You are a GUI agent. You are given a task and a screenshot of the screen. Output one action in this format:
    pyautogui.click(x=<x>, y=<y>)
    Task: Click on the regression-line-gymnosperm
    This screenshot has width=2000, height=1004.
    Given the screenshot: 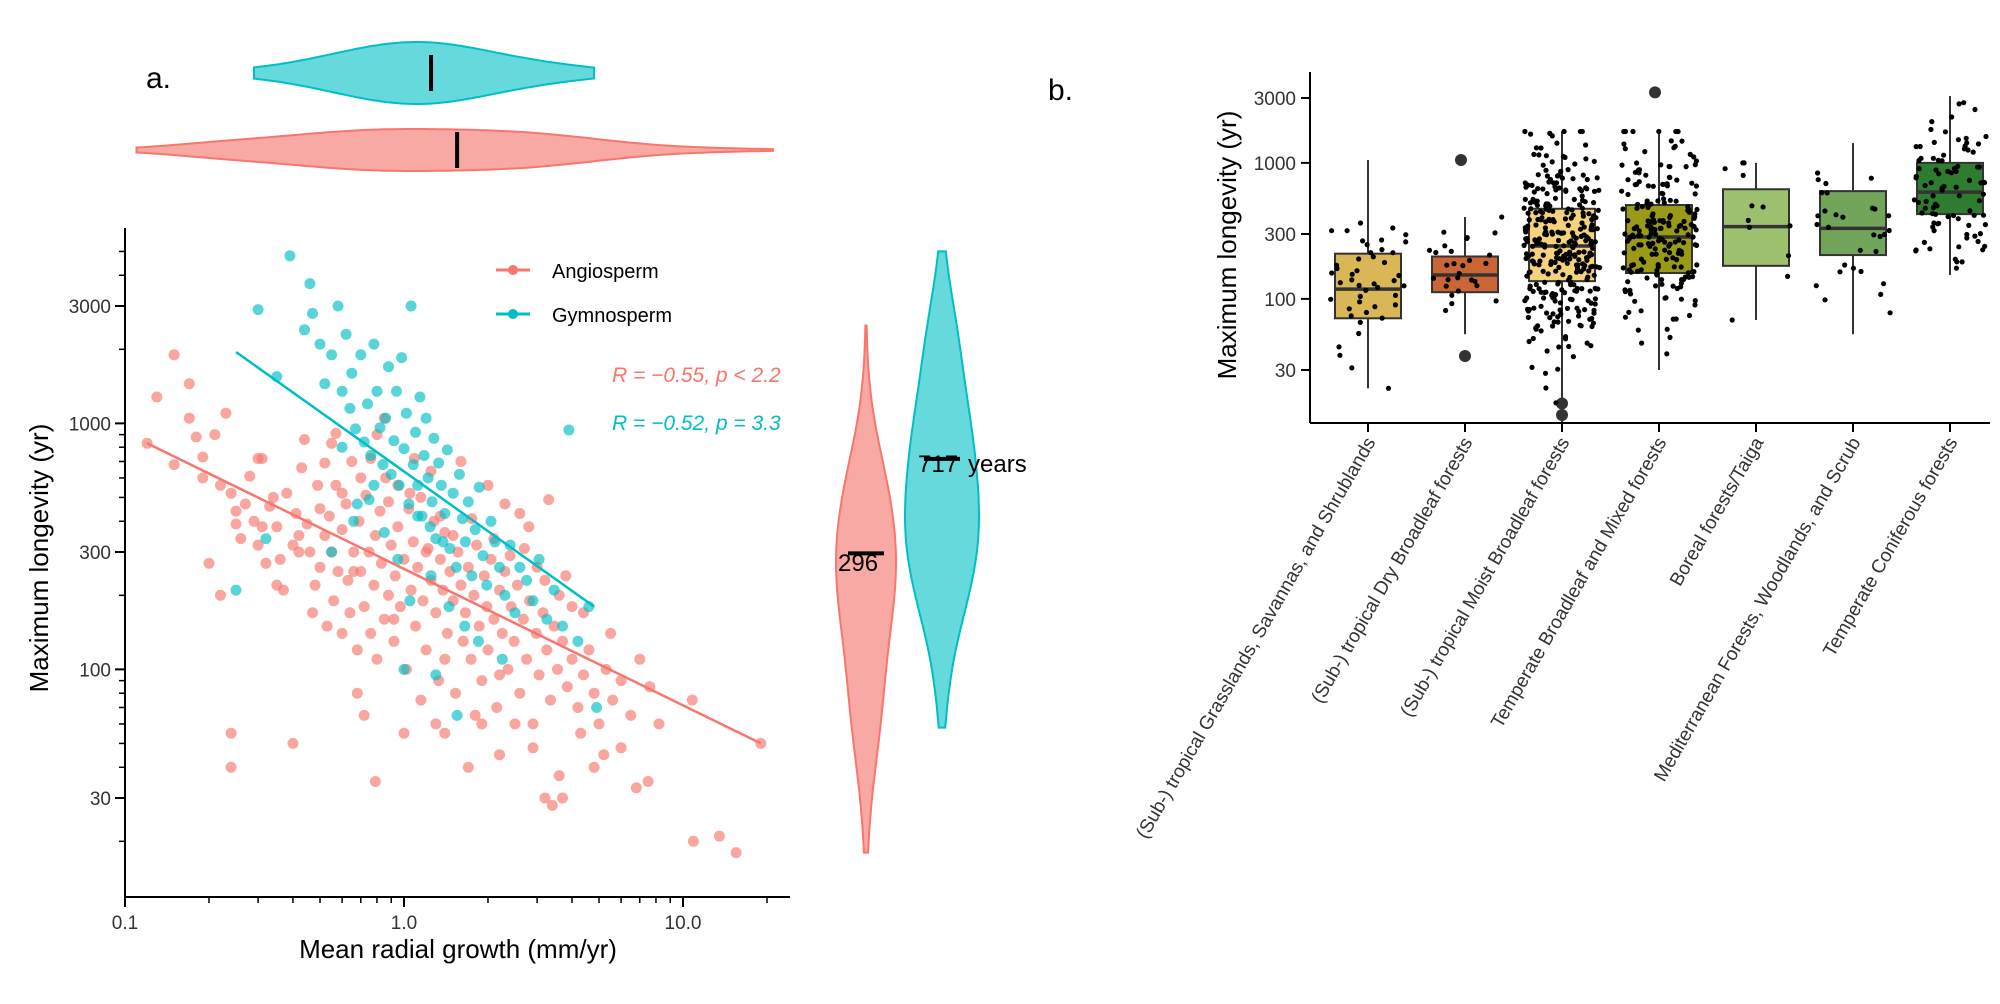 What is the action you would take?
    pyautogui.click(x=415, y=479)
    